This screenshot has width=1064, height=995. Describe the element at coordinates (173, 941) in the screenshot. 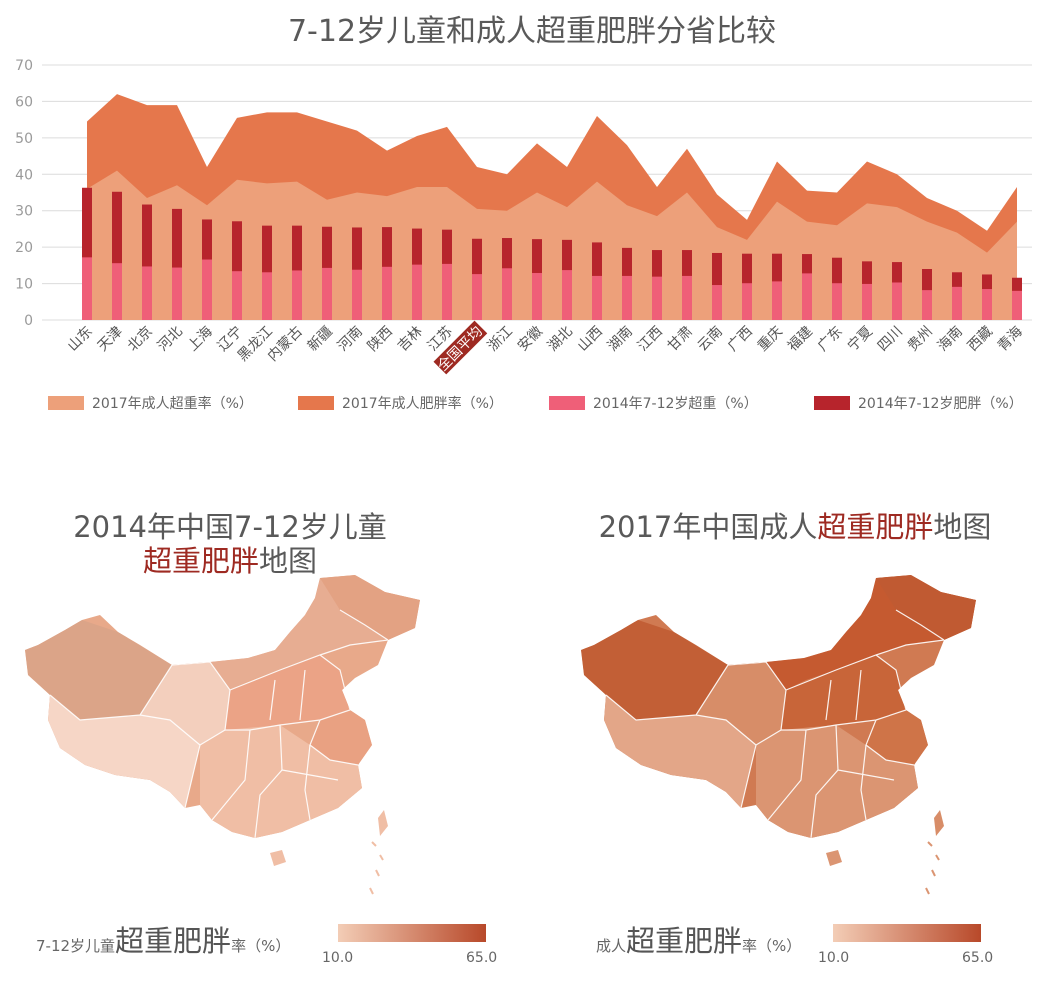

I see `left-scale-big: 超重肥胖` at that location.